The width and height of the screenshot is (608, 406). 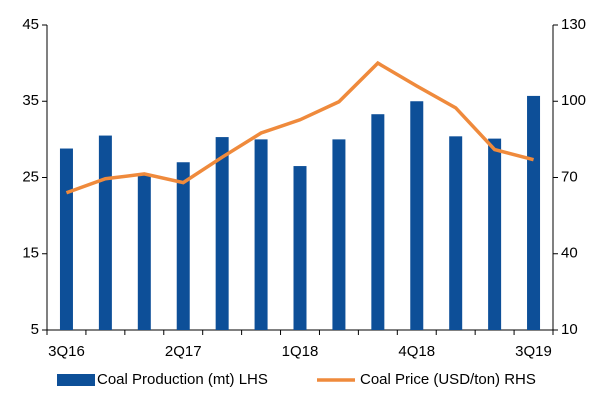 What do you see at coordinates (569, 253) in the screenshot?
I see `y2-tick-label: 40` at bounding box center [569, 253].